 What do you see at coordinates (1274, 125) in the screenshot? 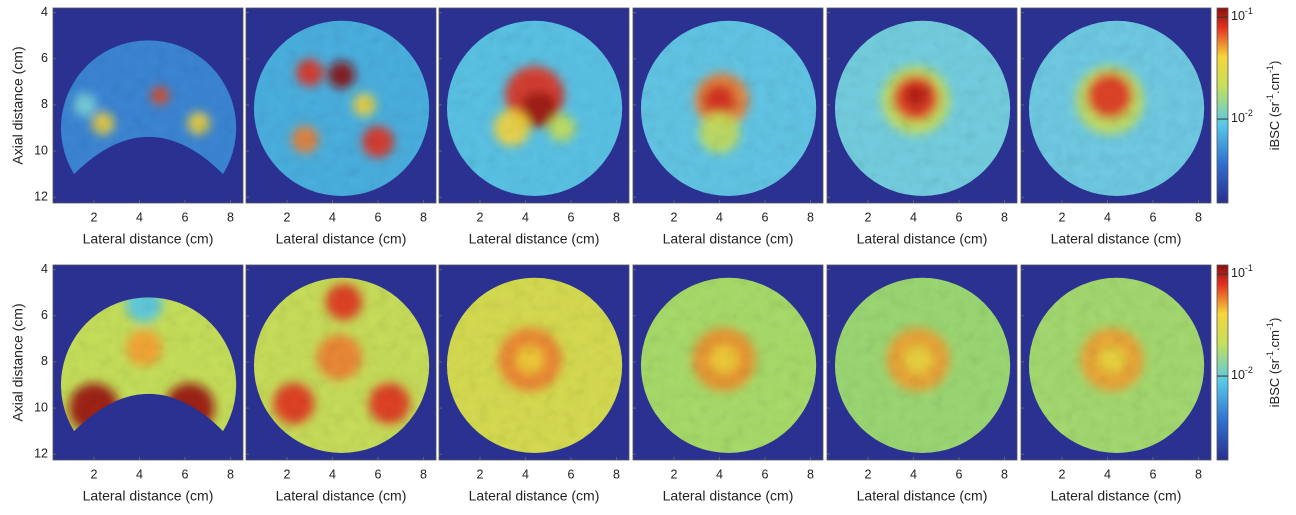
I see `label-text: iBSC (sr` at bounding box center [1274, 125].